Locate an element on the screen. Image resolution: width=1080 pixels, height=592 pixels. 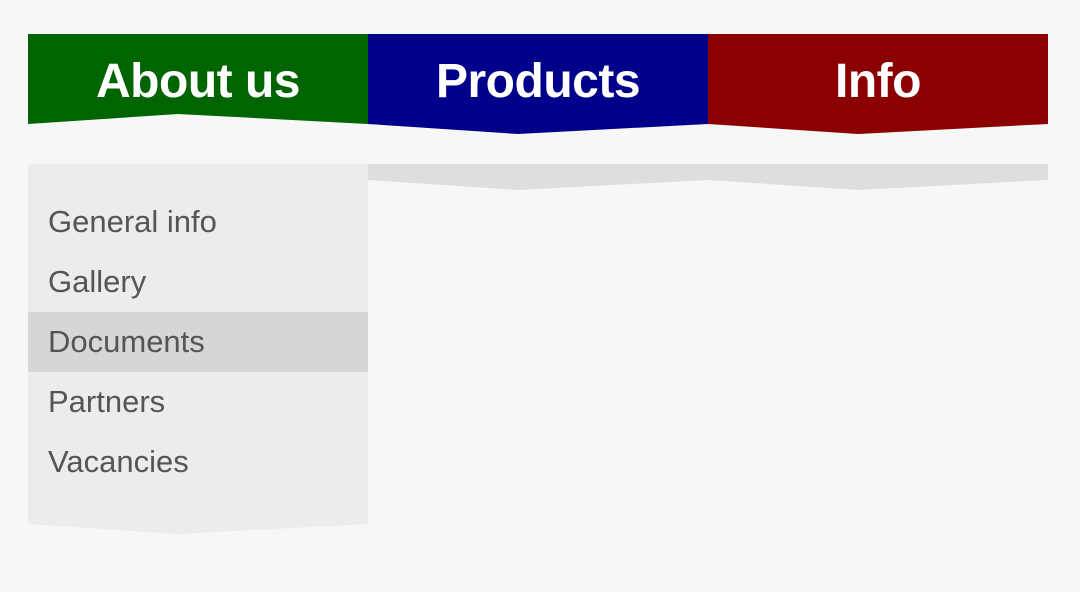
submenu-item-documents: Documents is located at coordinates (198, 342).